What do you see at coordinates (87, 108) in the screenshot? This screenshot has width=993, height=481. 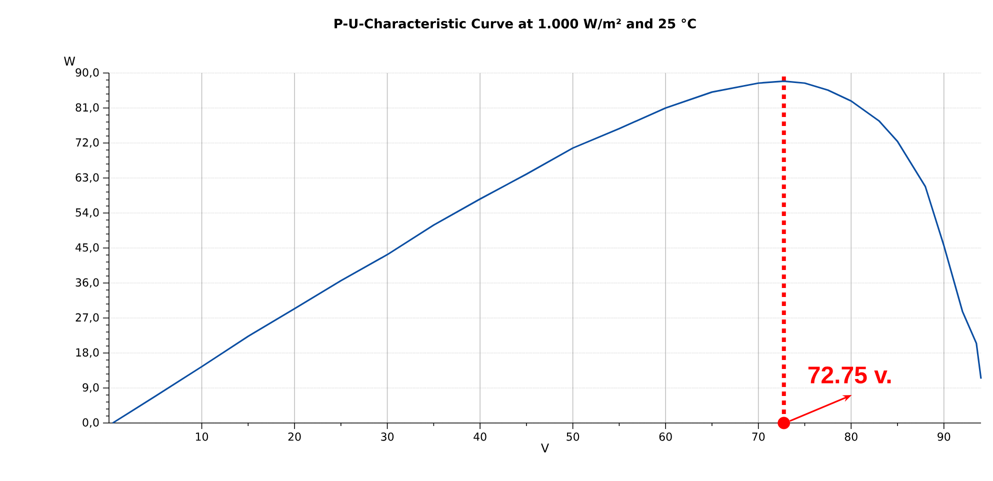 I see `y-tick-label: 81,0` at bounding box center [87, 108].